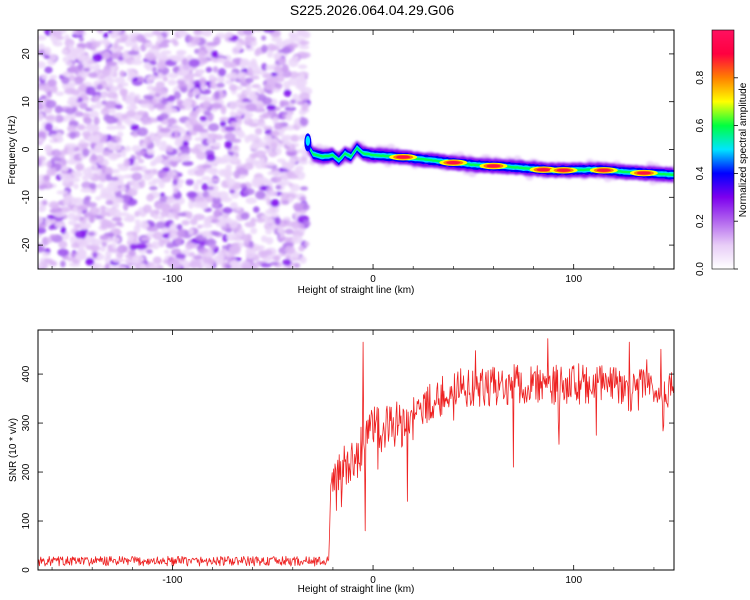 Image resolution: width=750 pixels, height=600 pixels. I want to click on spectrogram-x-label: Height of straight line (km), so click(356, 290).